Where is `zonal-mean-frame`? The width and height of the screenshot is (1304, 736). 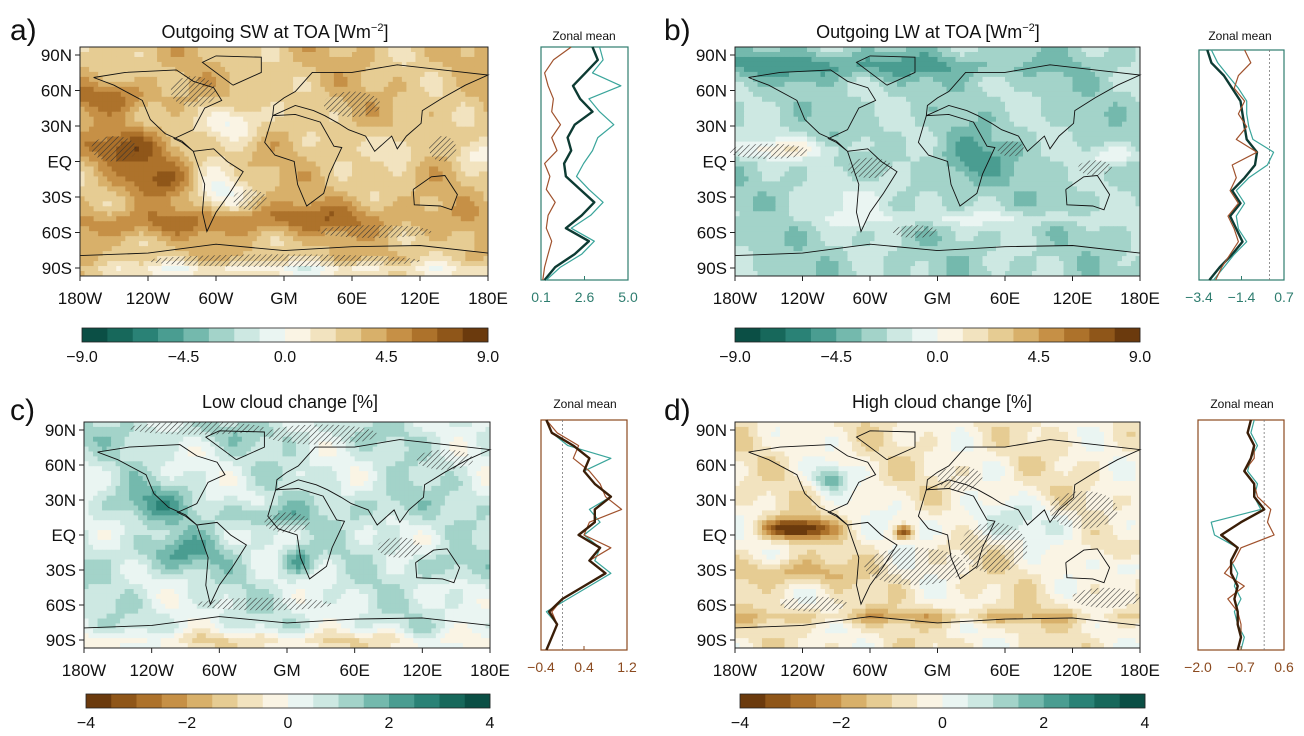
zonal-mean-frame is located at coordinates (584, 163).